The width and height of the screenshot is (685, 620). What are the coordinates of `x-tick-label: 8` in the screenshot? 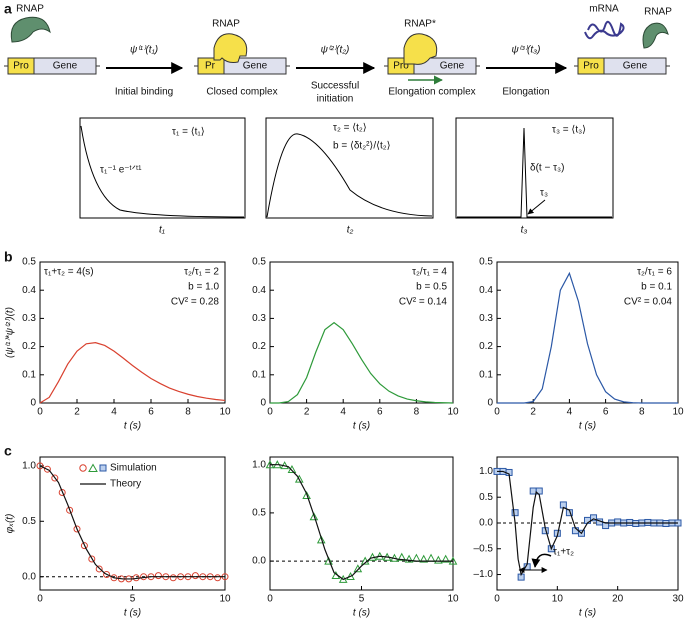 It's located at (417, 412).